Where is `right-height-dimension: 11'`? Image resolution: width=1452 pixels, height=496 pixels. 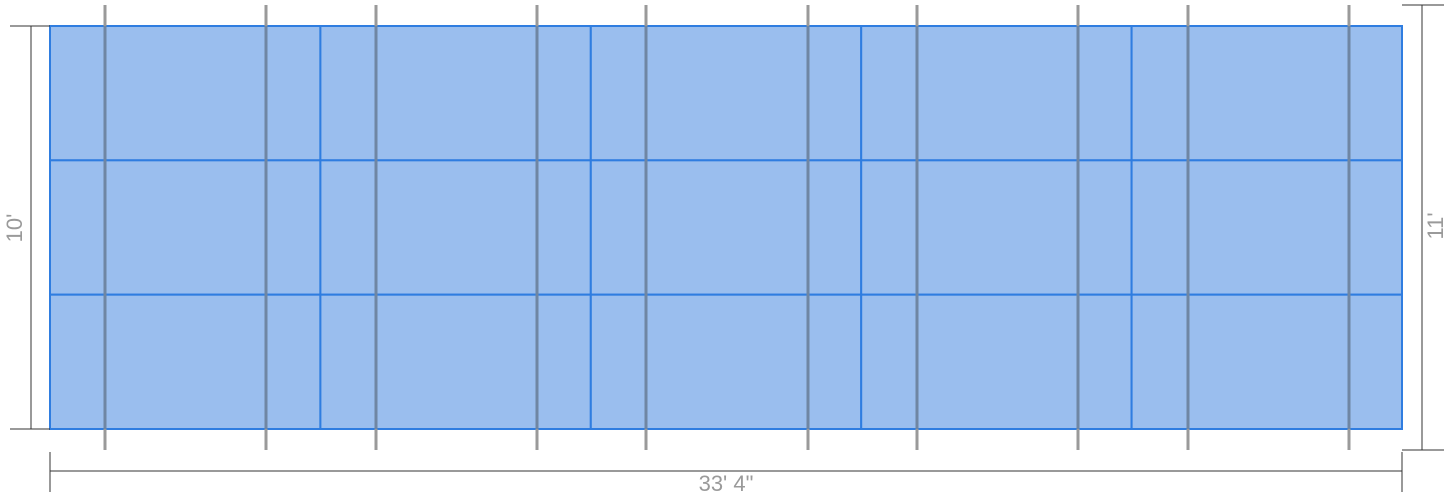
right-height-dimension: 11' is located at coordinates (1425, 227).